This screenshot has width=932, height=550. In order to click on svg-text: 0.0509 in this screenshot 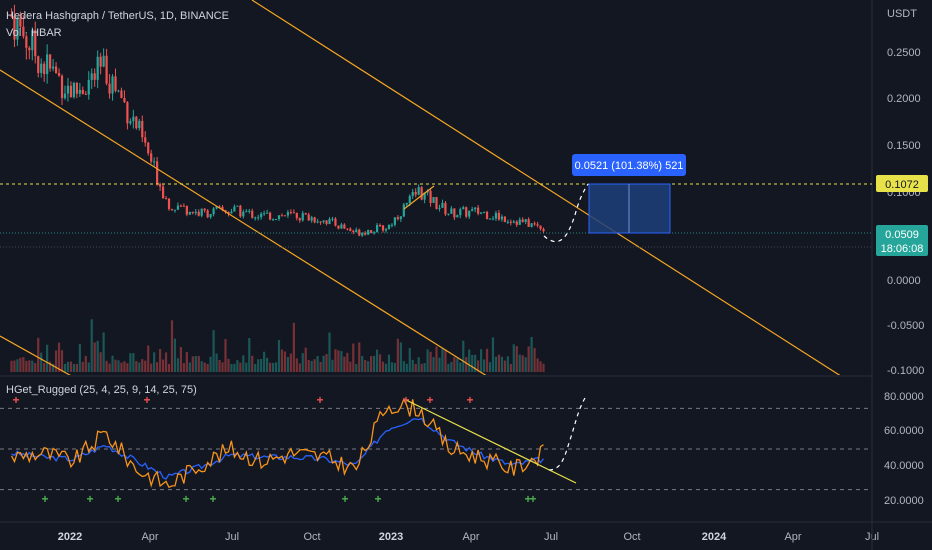, I will do `click(902, 235)`.